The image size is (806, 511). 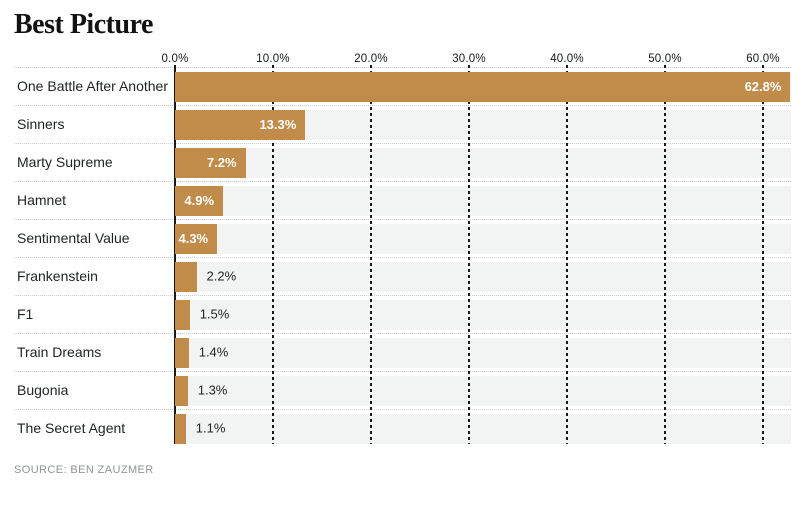 I want to click on row-plot: 1.4%, so click(x=483, y=352).